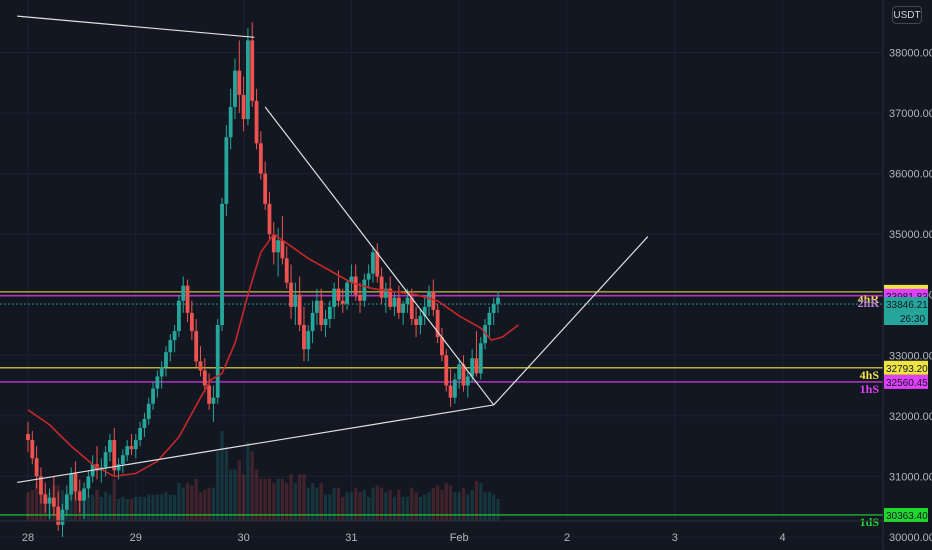 This screenshot has height=550, width=932. I want to click on level-tag: 4hS, so click(870, 375).